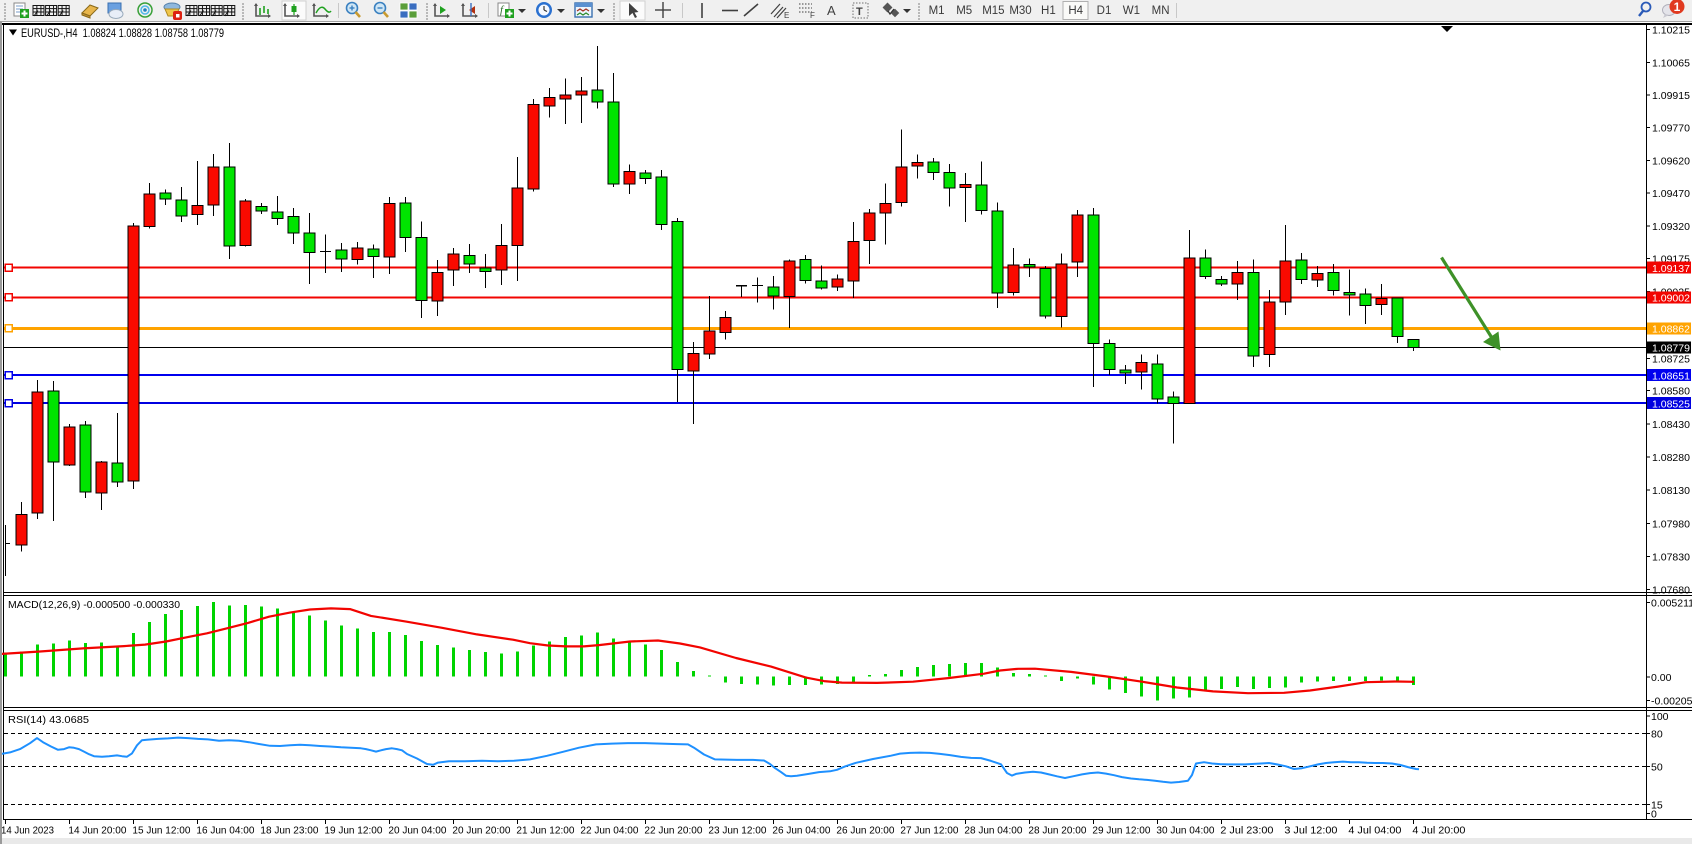 Image resolution: width=1692 pixels, height=844 pixels. I want to click on svg-text: 16 Jun 04:00, so click(225, 831).